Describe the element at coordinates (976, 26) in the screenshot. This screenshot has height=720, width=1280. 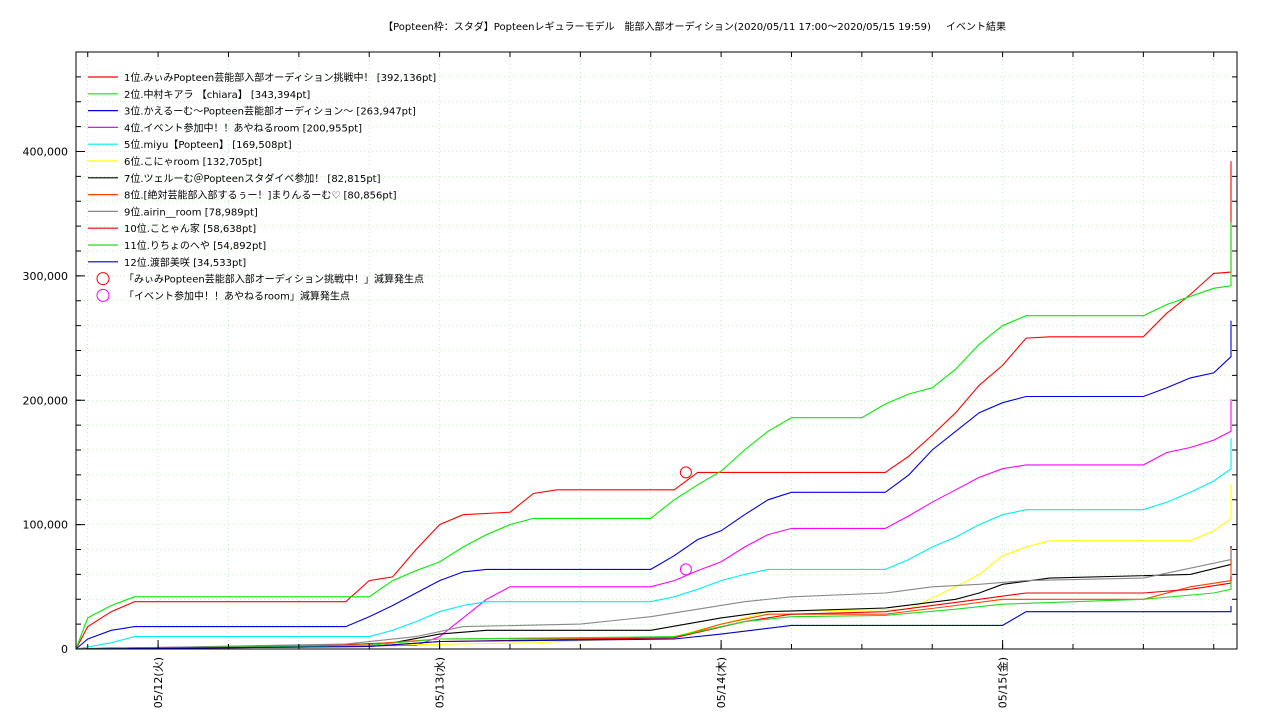
I see `chart-subtitle: イベント結果` at that location.